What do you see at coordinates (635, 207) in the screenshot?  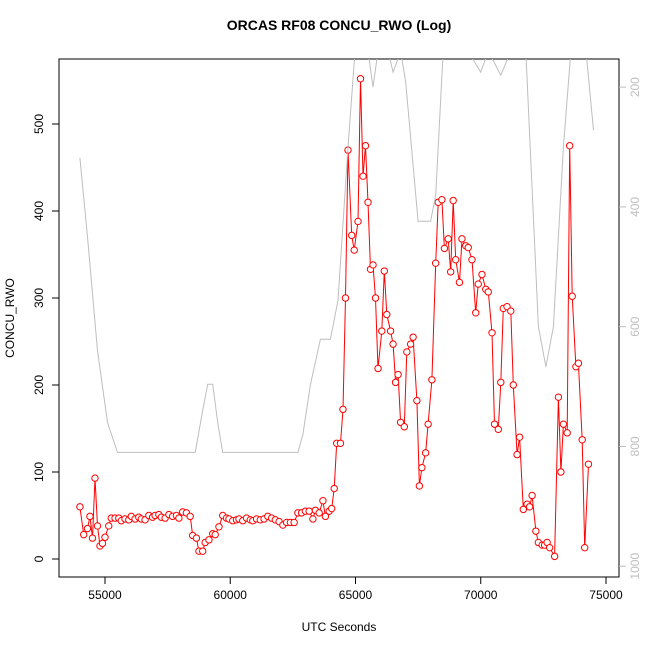 I see `y2-tick-label: 400` at bounding box center [635, 207].